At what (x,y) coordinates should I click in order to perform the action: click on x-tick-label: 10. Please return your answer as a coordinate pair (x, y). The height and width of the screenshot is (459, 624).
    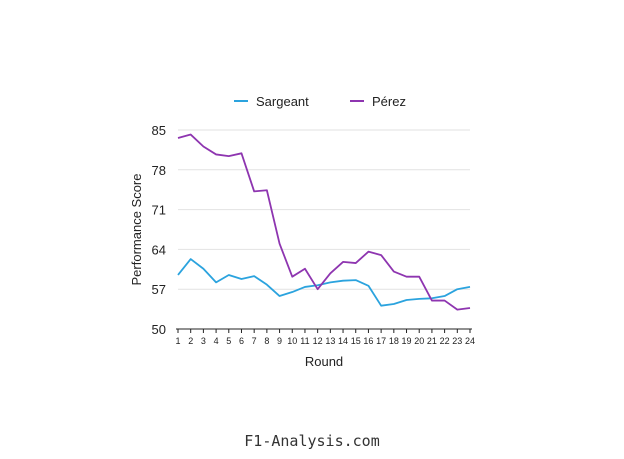
    Looking at the image, I should click on (292, 341).